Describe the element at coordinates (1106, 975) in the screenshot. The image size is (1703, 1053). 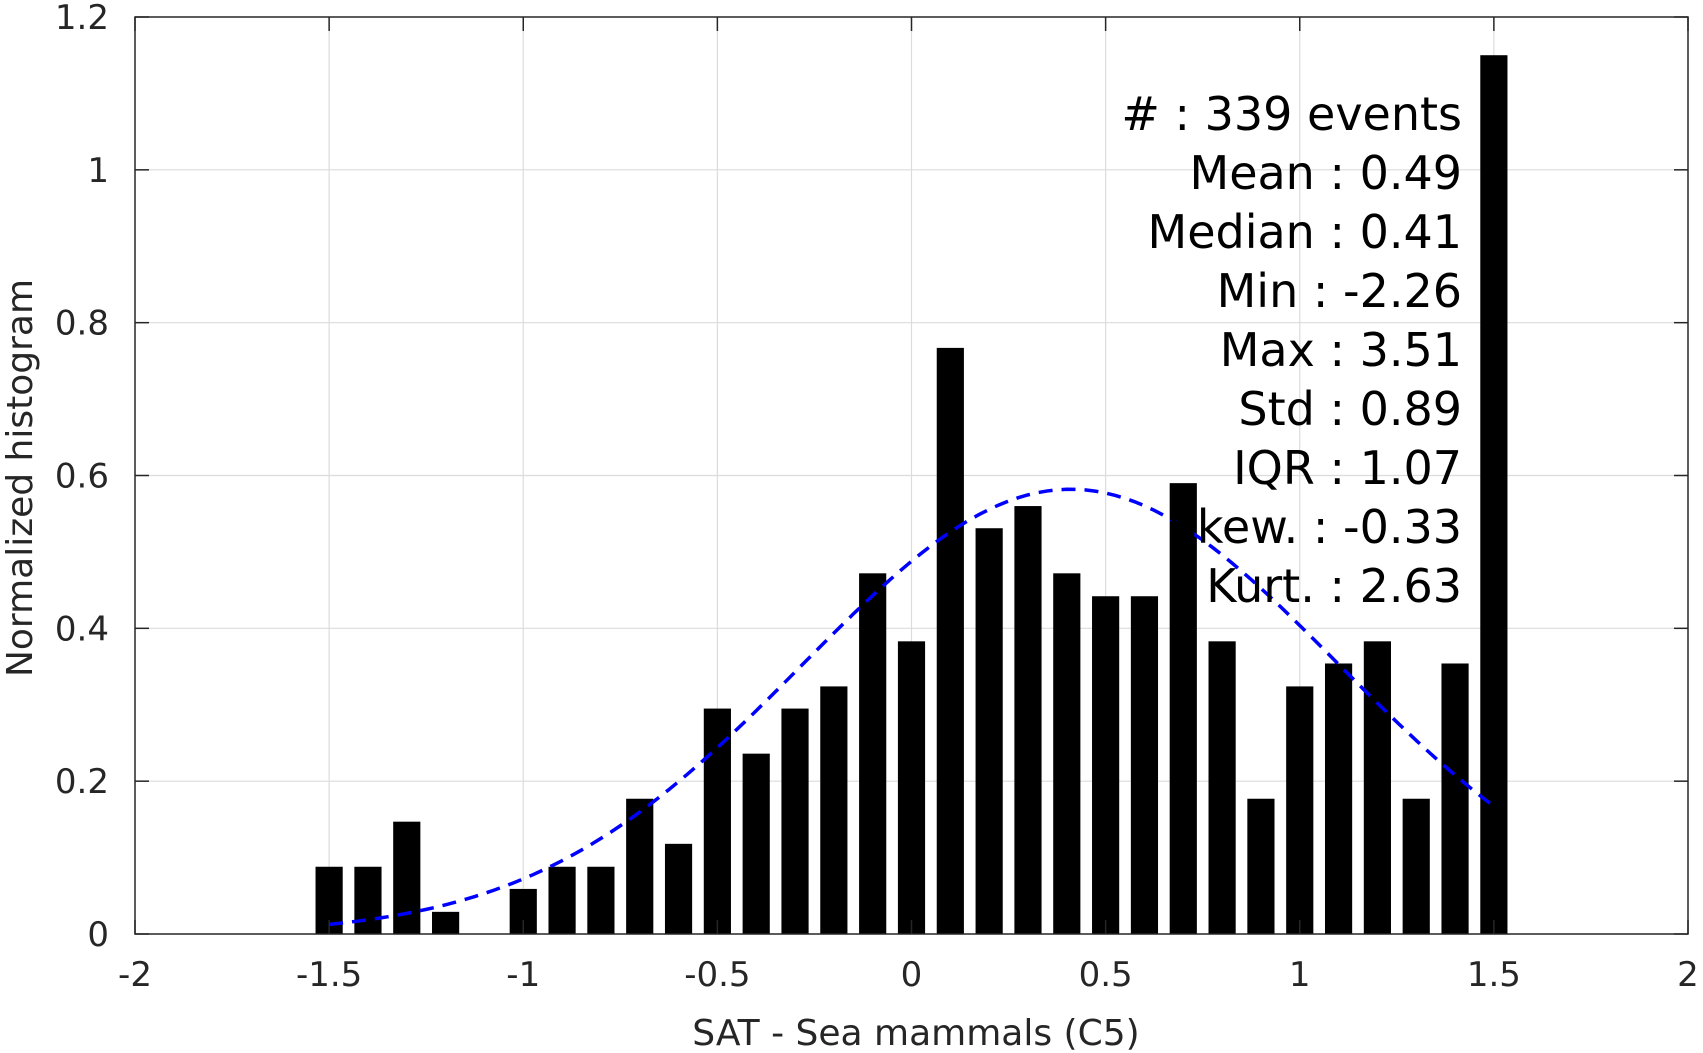
I see `x-tick-label: 0.5` at that location.